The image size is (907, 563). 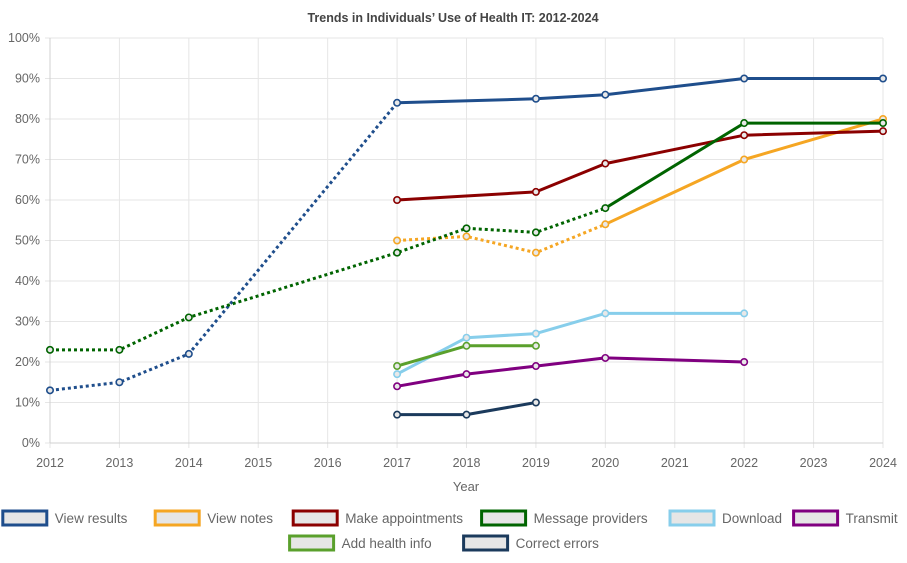 What do you see at coordinates (466, 408) in the screenshot?
I see `series-correct-errors` at bounding box center [466, 408].